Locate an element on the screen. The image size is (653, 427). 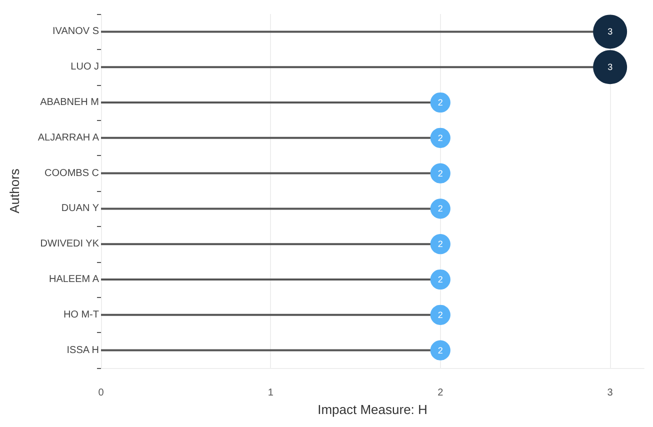
x-tick-label: 2 is located at coordinates (441, 393).